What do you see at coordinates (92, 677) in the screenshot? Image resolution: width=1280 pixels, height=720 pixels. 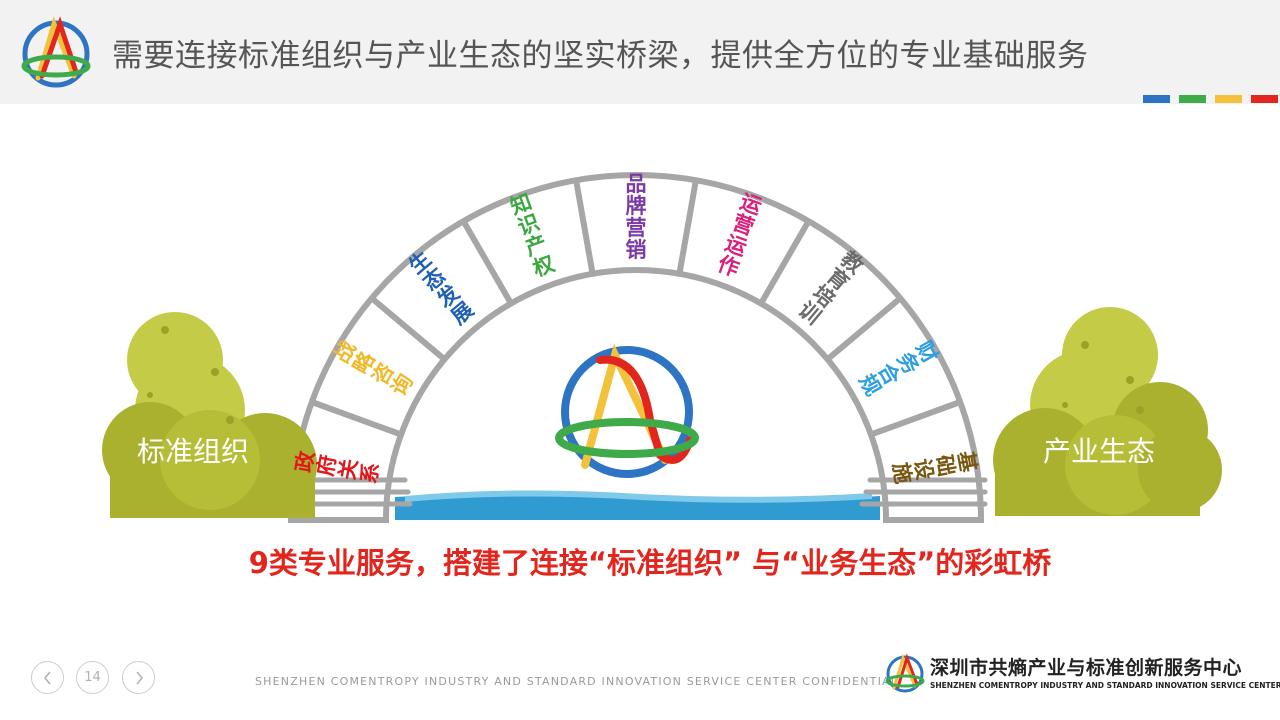 I see `page-number: 14` at bounding box center [92, 677].